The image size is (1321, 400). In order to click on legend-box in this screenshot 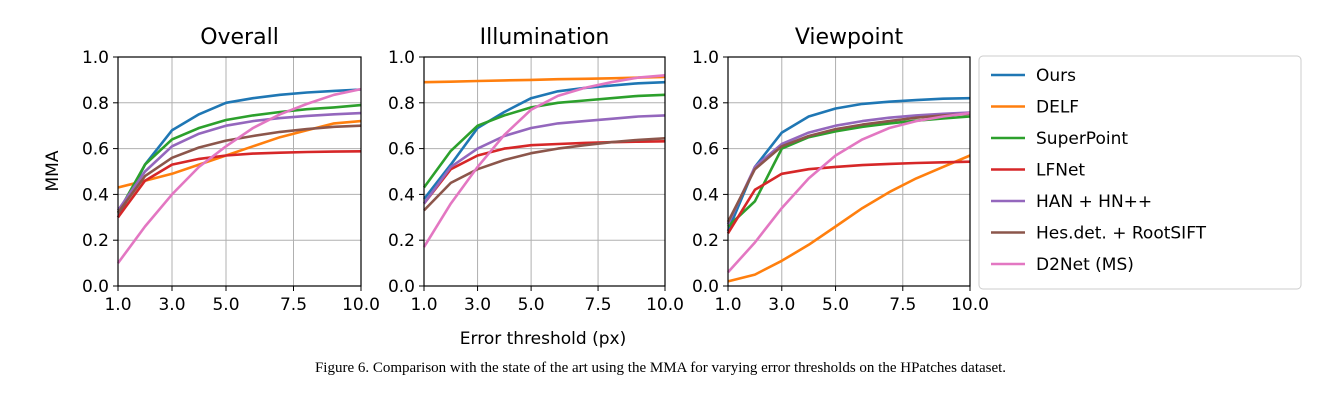, I will do `click(1140, 172)`.